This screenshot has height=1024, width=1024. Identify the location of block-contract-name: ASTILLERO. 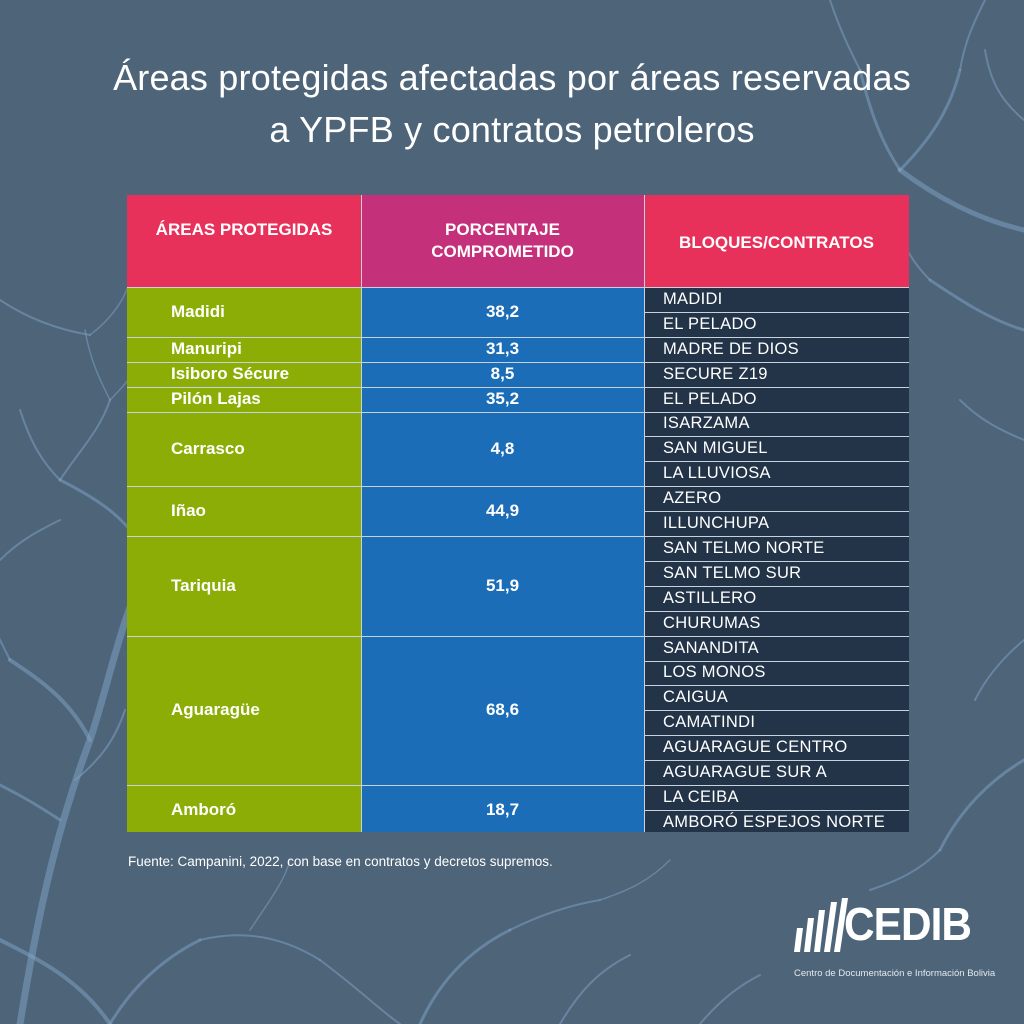
(710, 597).